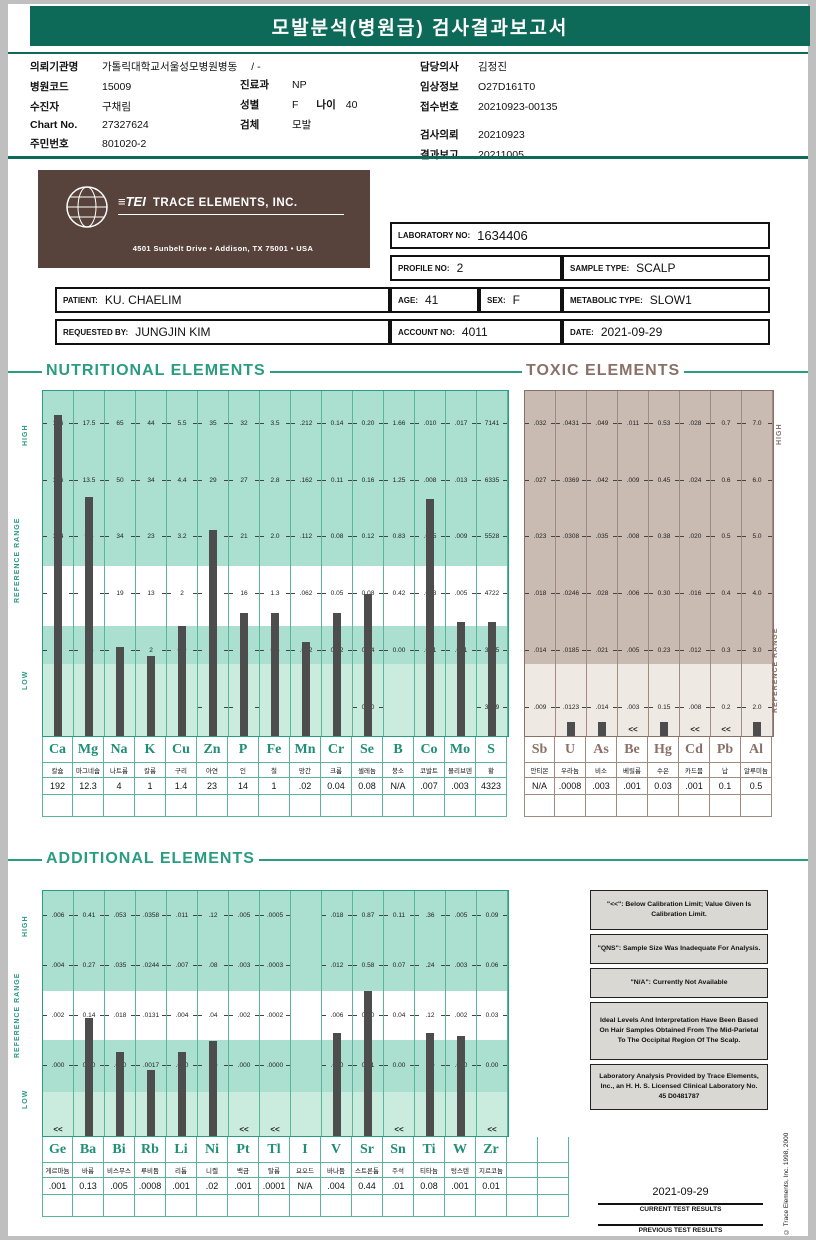 This screenshot has height=1240, width=816. I want to click on element-result-value: .02, so click(212, 1186).